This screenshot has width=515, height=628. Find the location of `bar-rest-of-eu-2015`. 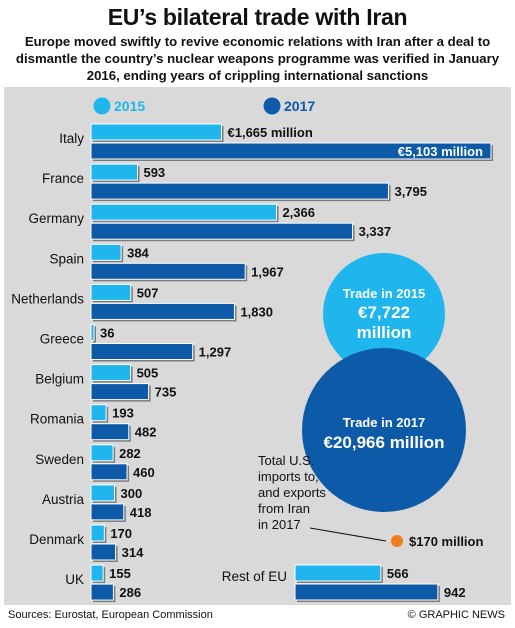

bar-rest-of-eu-2015 is located at coordinates (338, 573).